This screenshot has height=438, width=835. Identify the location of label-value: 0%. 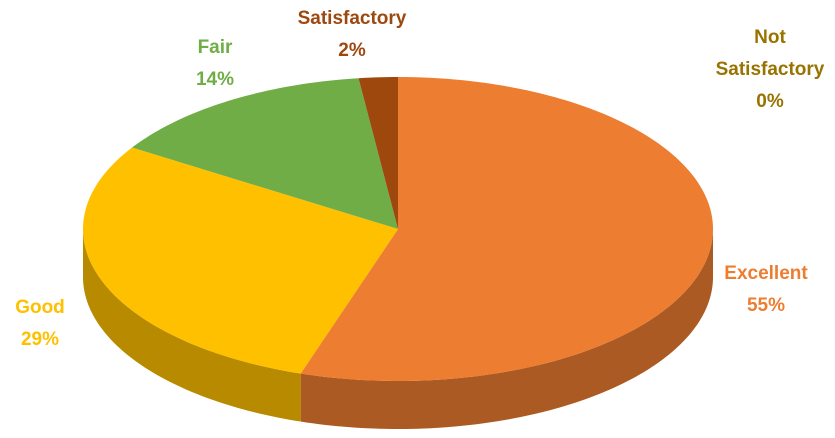
(770, 101).